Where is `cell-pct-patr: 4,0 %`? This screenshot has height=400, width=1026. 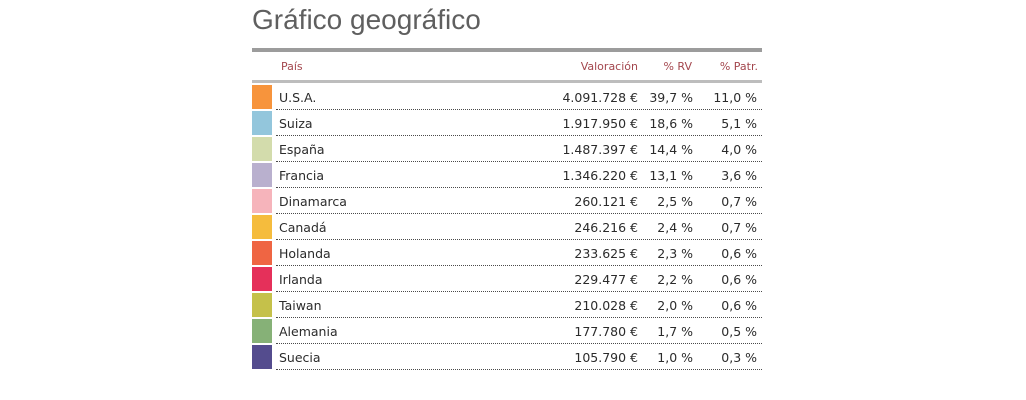
cell-pct-patr: 4,0 % is located at coordinates (739, 149).